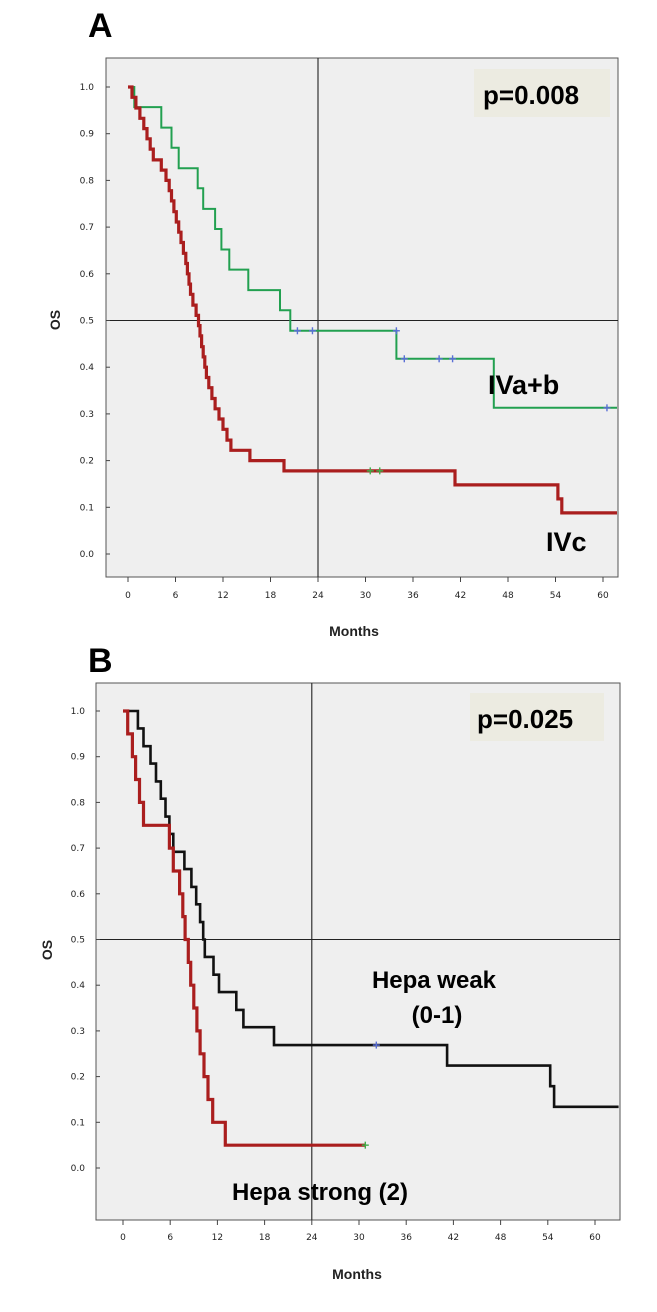 This screenshot has height=1312, width=657. What do you see at coordinates (320, 1192) in the screenshot?
I see `panel-b-label-strong: Hepa strong (2)` at bounding box center [320, 1192].